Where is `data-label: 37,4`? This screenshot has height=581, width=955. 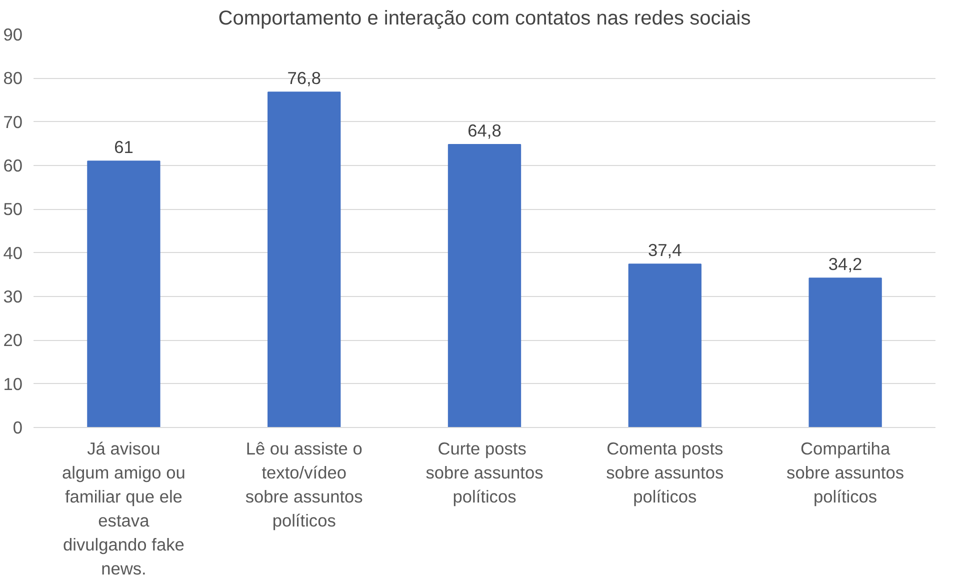 data-label: 37,4 is located at coordinates (665, 250).